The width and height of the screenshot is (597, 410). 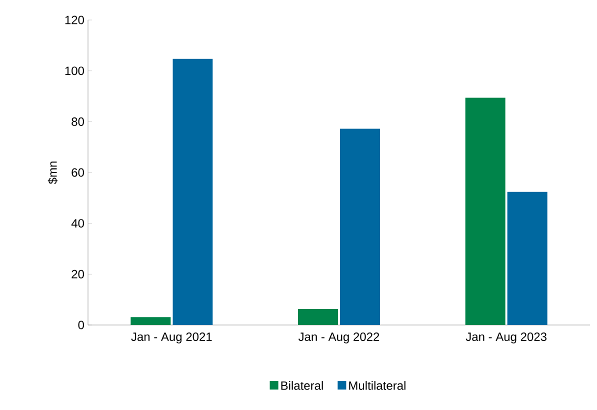 What do you see at coordinates (78, 172) in the screenshot?
I see `y-tick-label: 60` at bounding box center [78, 172].